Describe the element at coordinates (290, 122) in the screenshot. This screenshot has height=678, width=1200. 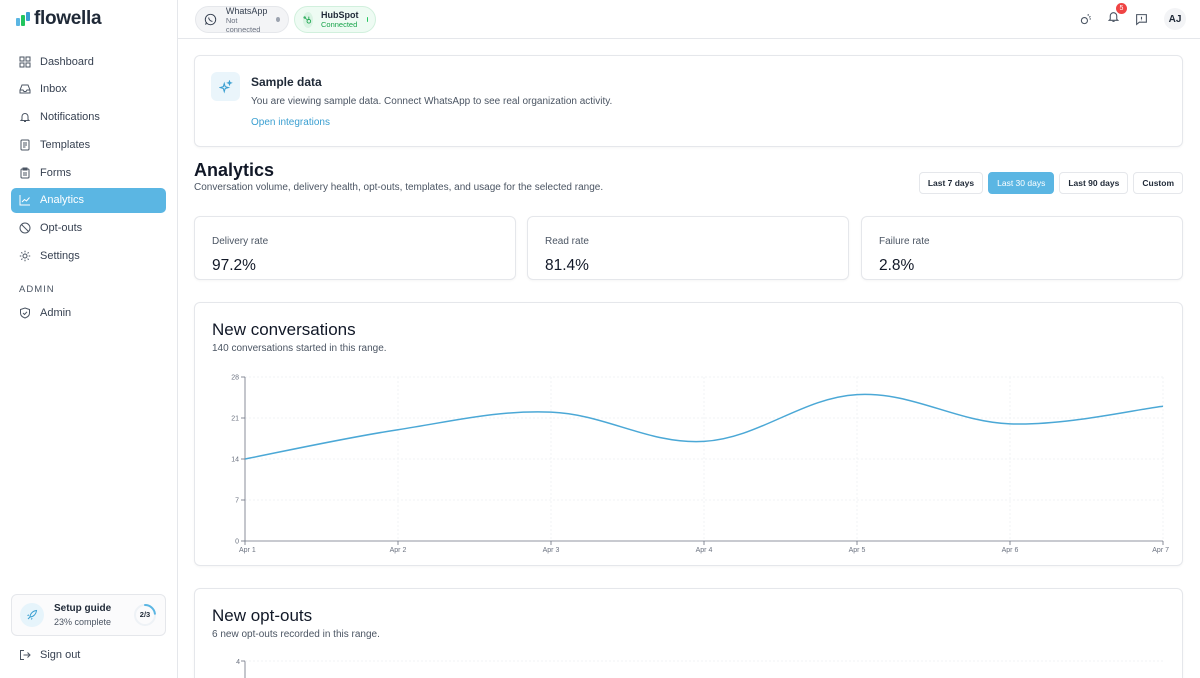
I see `open-integrations-link: Open integrations` at that location.